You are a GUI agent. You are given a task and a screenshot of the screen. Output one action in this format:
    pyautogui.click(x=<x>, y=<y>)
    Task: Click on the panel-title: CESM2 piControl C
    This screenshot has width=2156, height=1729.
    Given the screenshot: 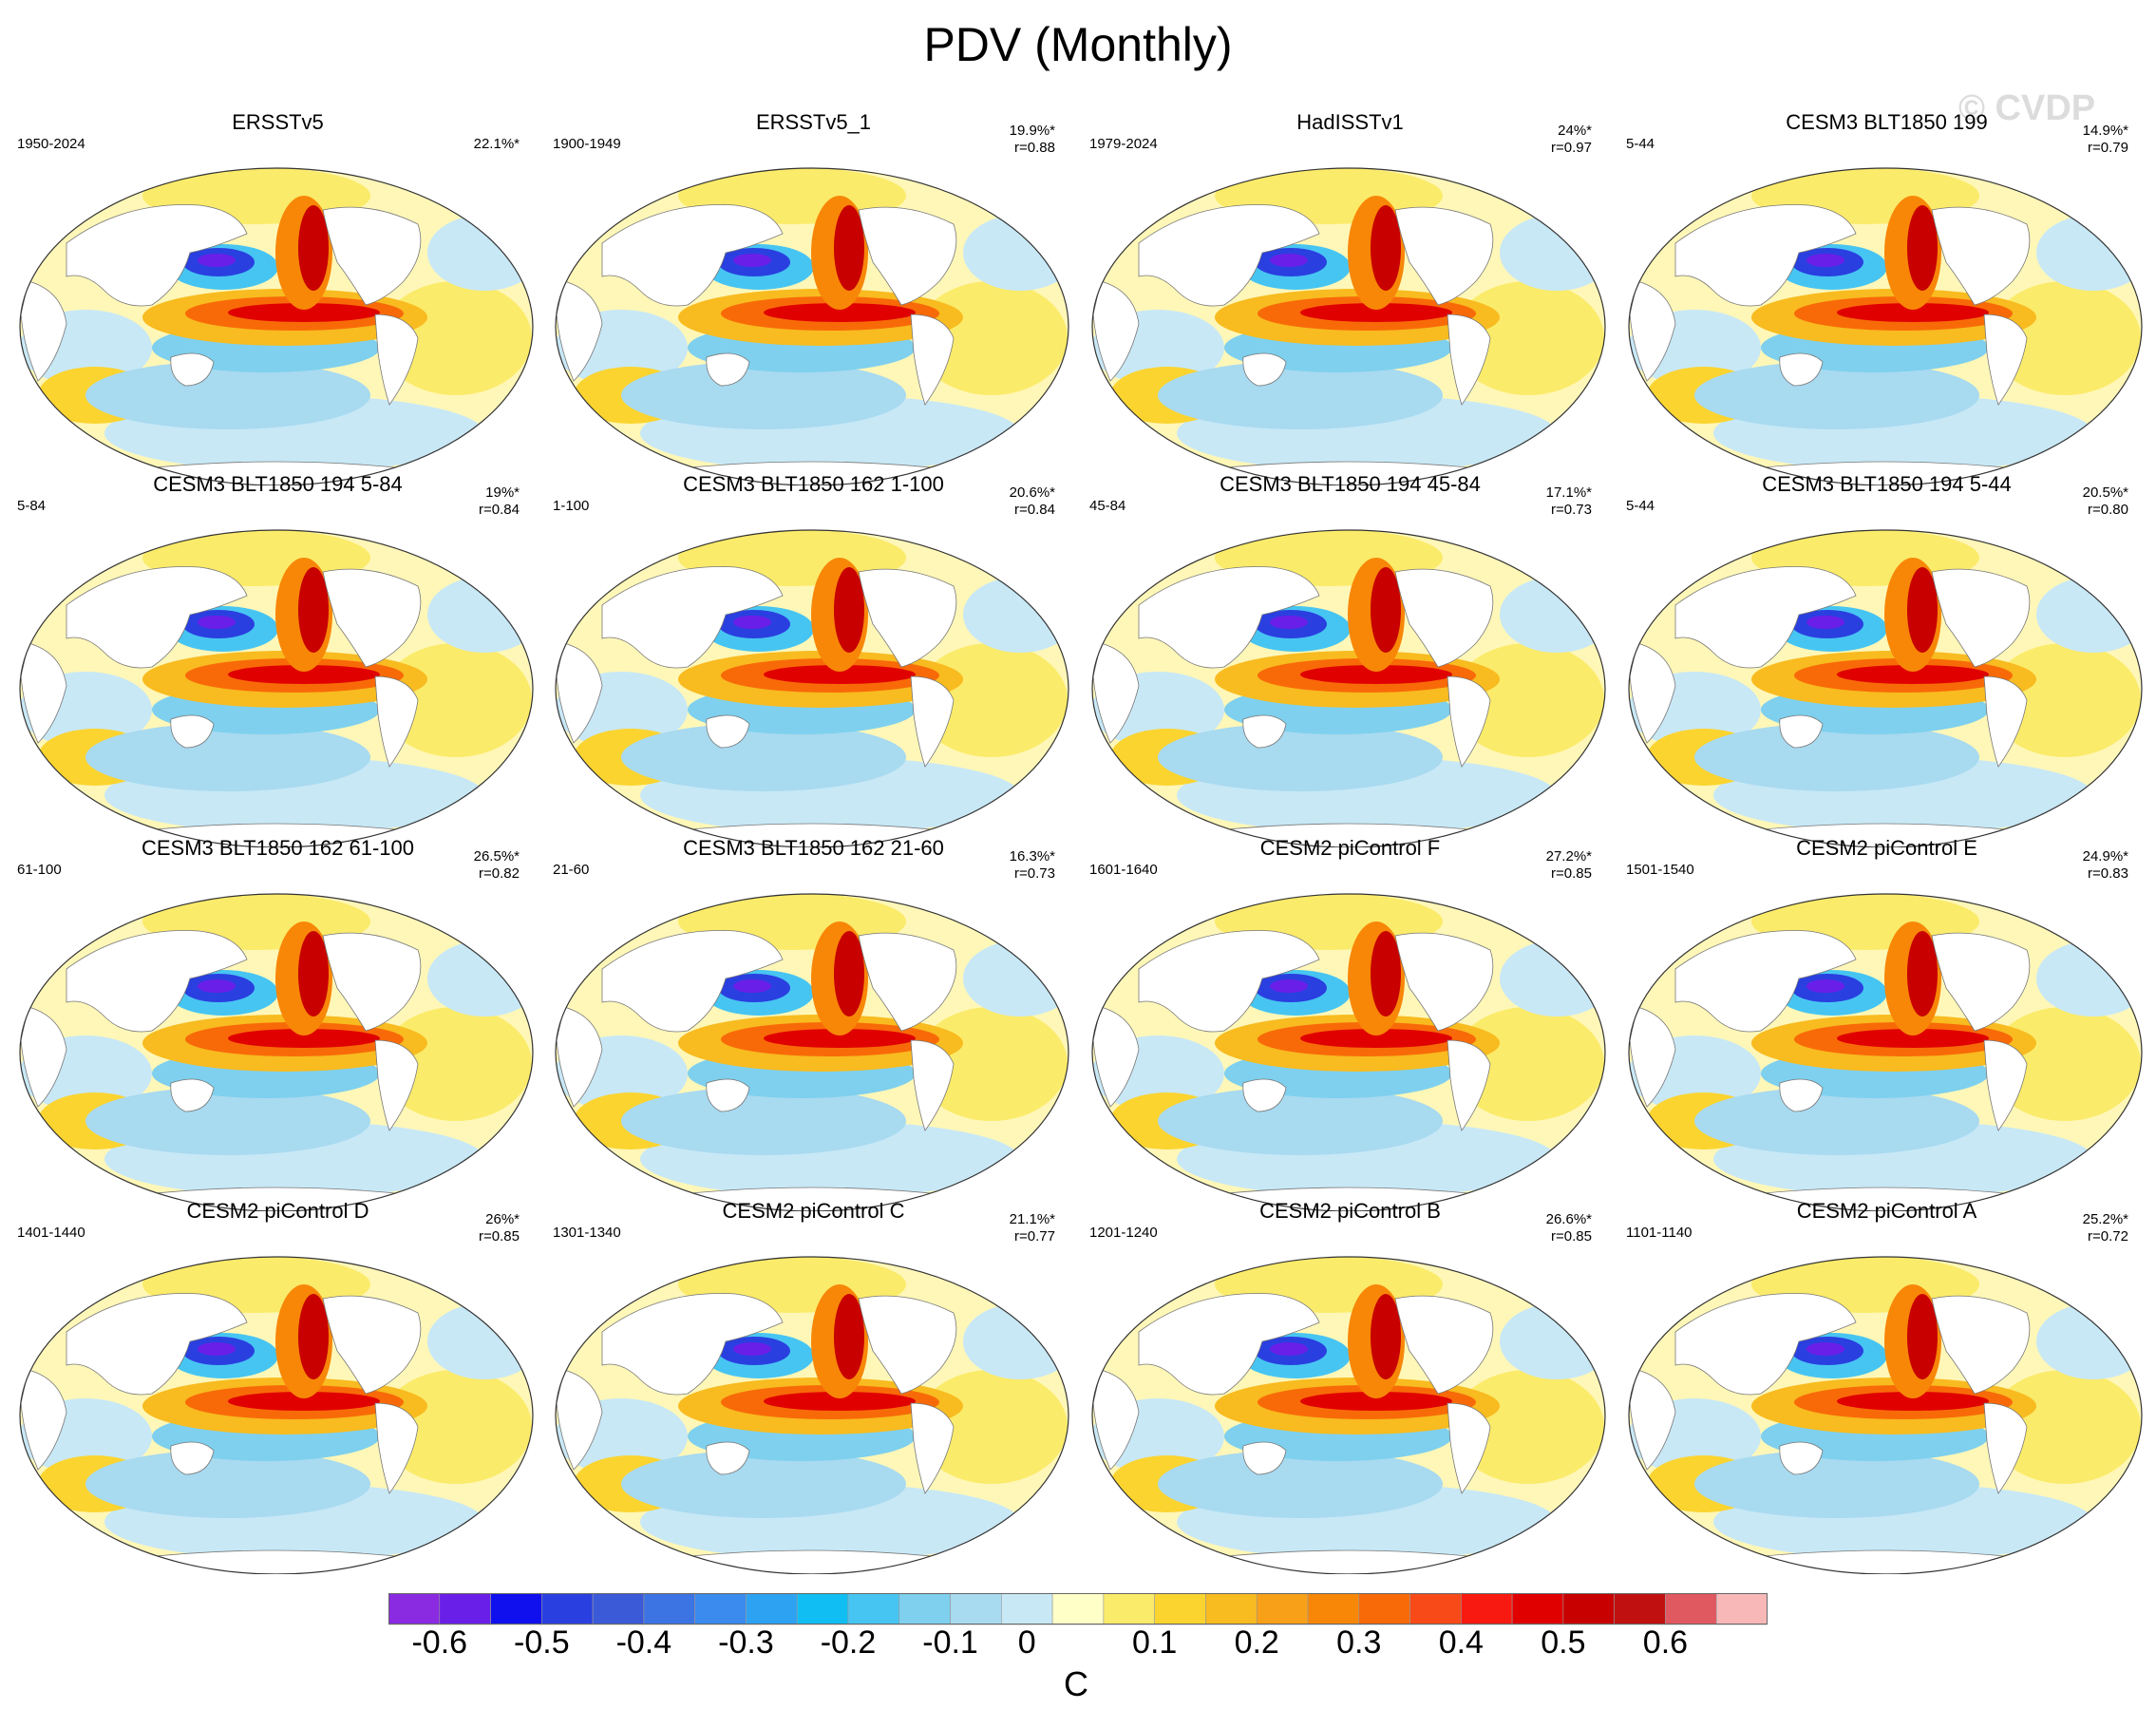 What is the action you would take?
    pyautogui.click(x=814, y=1211)
    